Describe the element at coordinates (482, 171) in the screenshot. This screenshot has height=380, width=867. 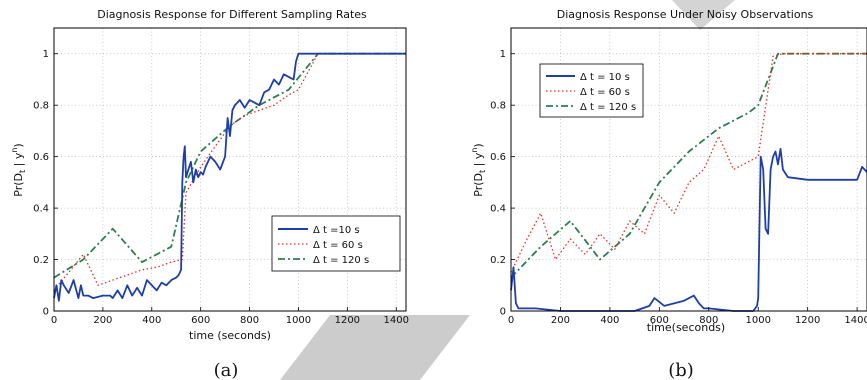
I see `y-axis-label-b-sub: t` at that location.